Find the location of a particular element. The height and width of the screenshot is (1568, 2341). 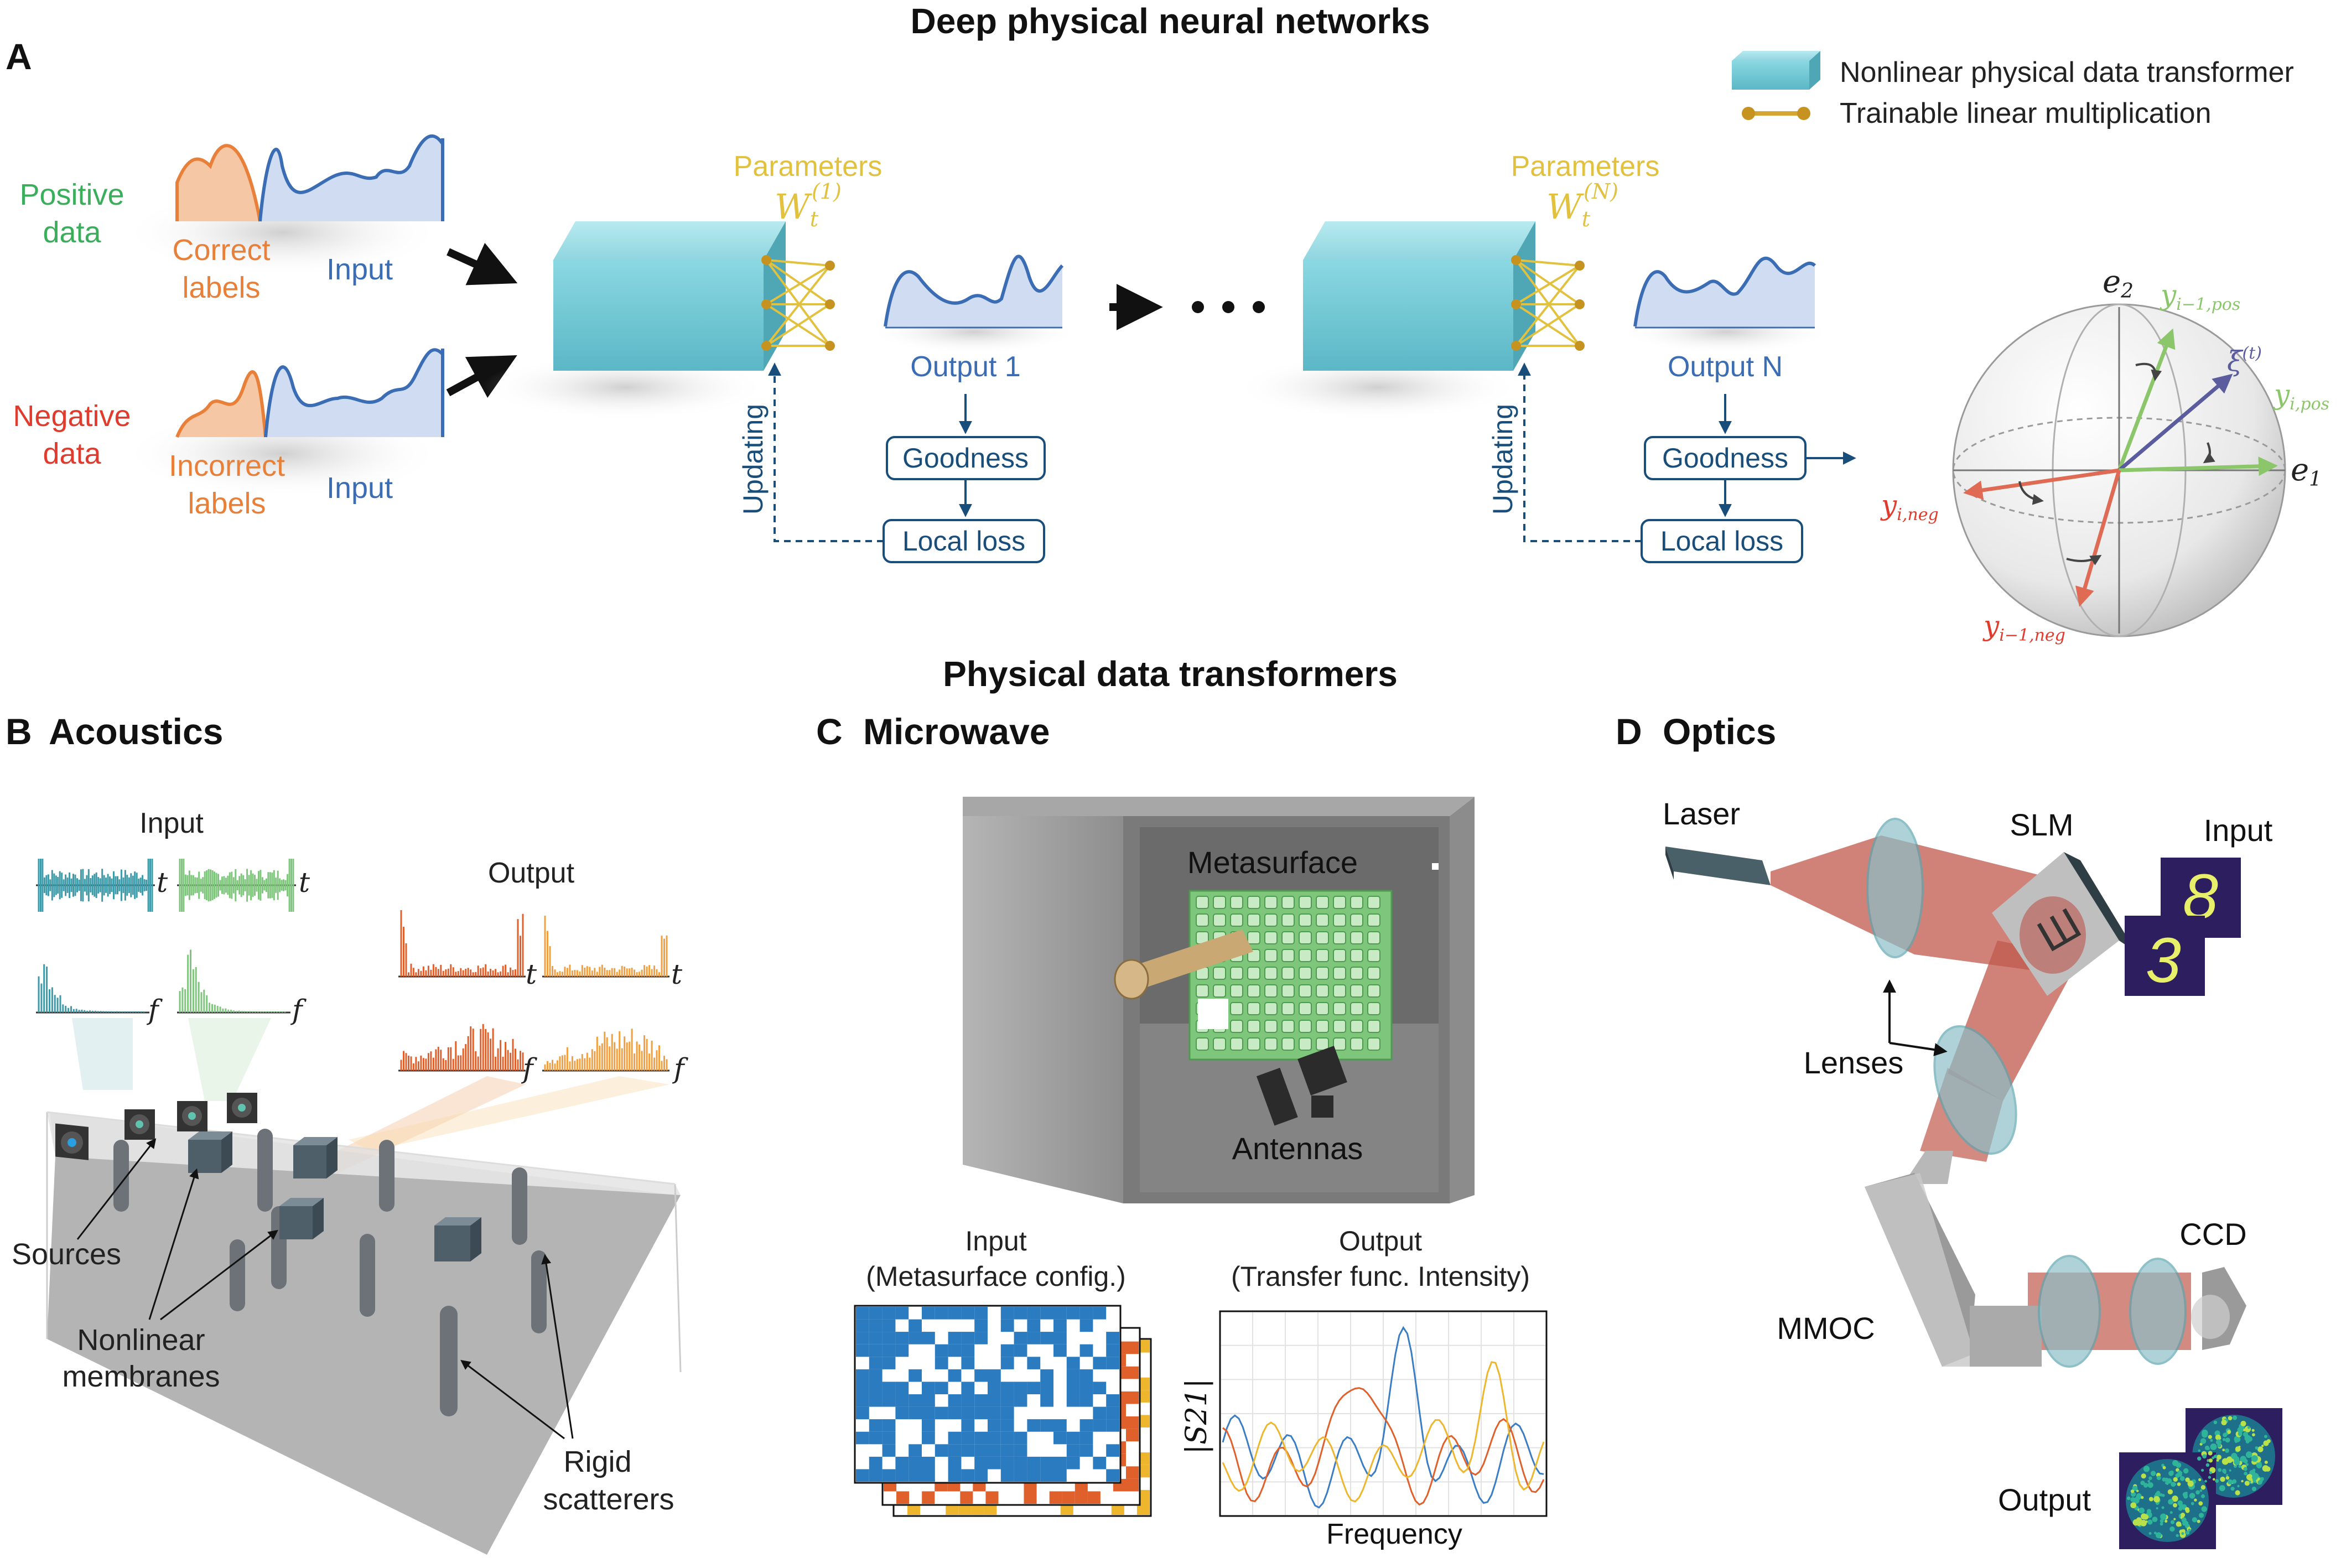

lenses-label: Lenses is located at coordinates (1854, 1062).